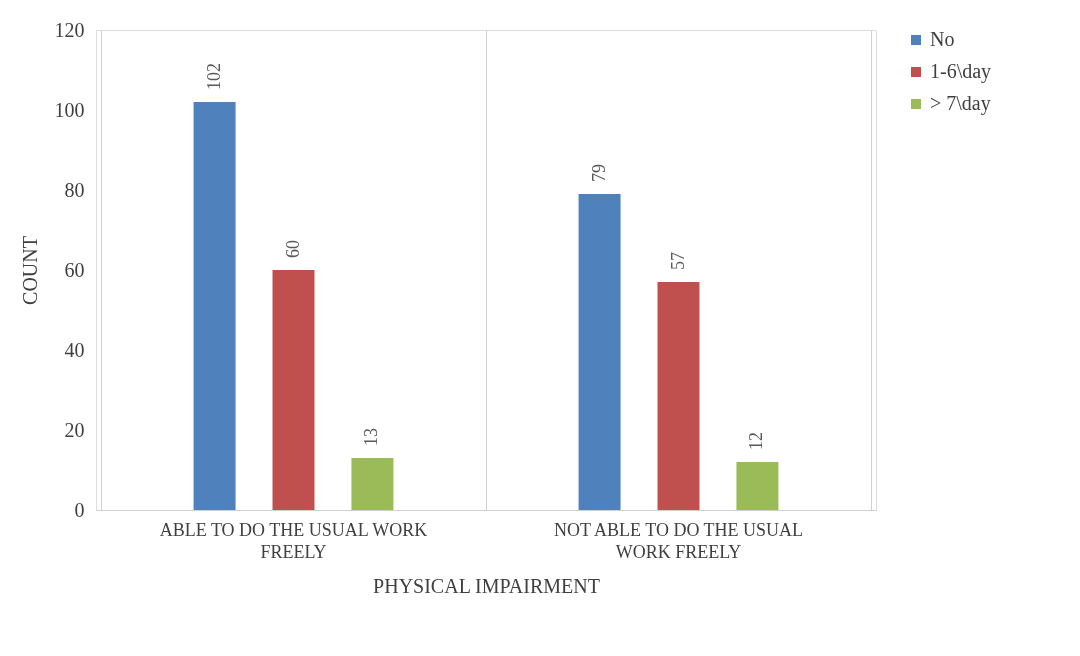 Image resolution: width=1080 pixels, height=656 pixels. What do you see at coordinates (69, 29) in the screenshot?
I see `y-tick-label: 120` at bounding box center [69, 29].